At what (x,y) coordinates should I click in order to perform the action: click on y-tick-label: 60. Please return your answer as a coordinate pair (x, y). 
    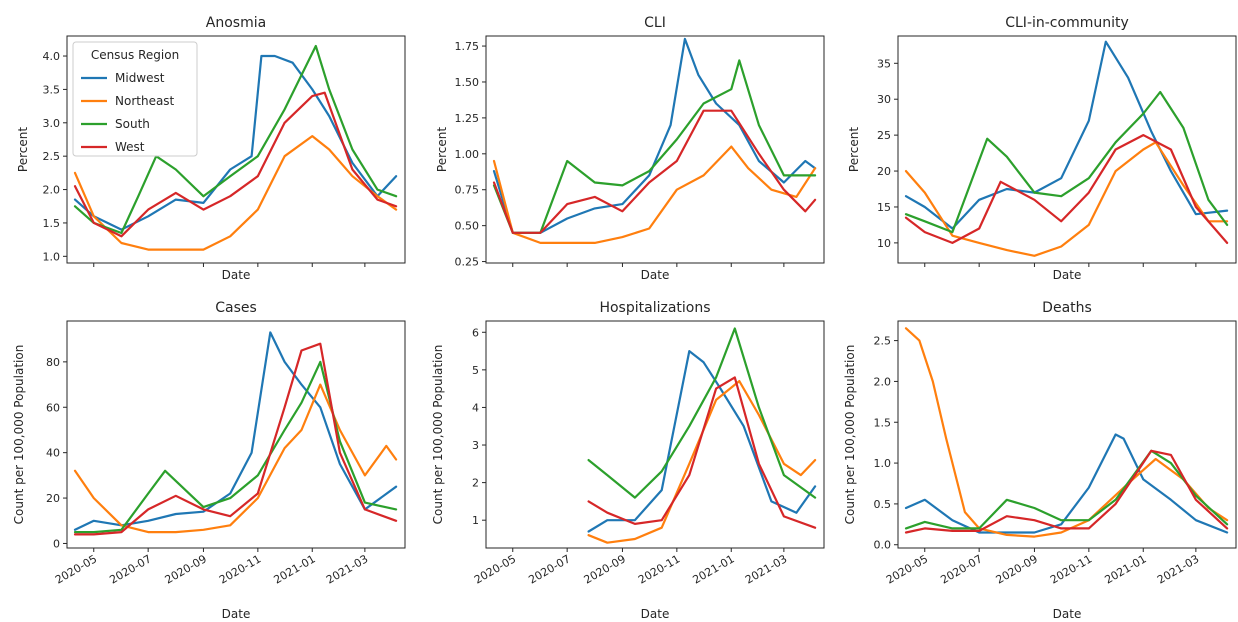
    Looking at the image, I should click on (53, 407).